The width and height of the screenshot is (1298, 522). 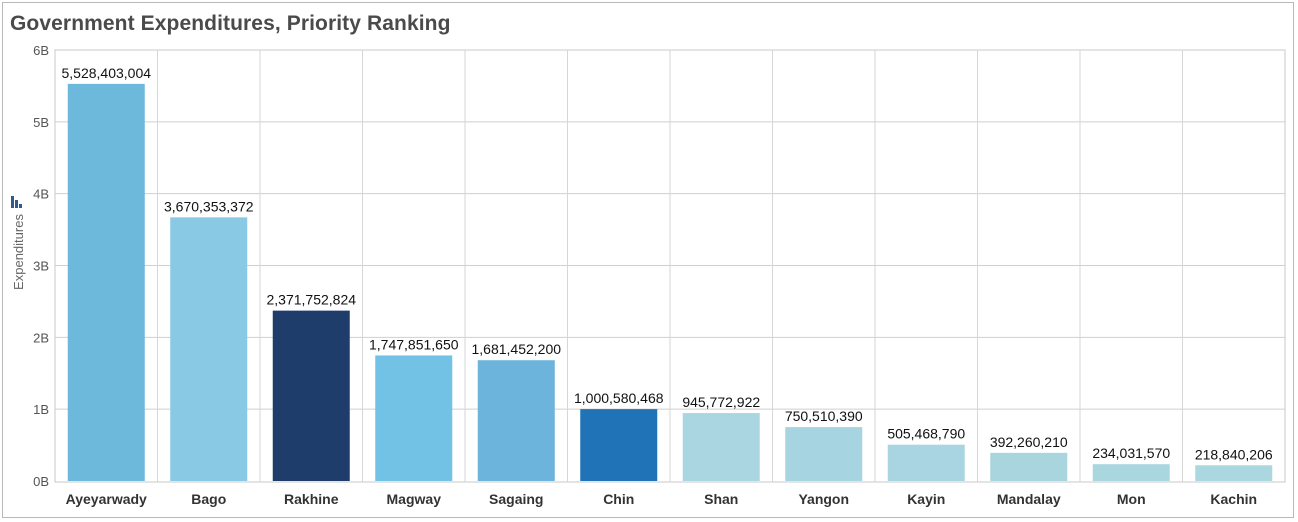 What do you see at coordinates (41, 50) in the screenshot?
I see `y-tick-label: 6B` at bounding box center [41, 50].